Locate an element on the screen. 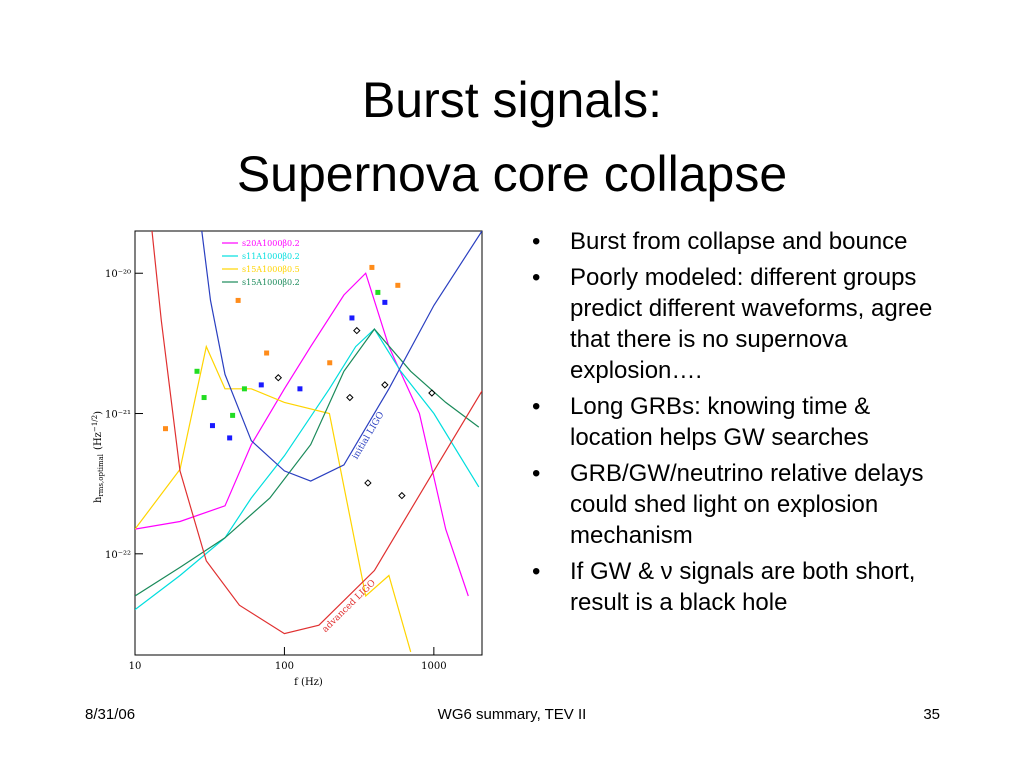 This screenshot has height=768, width=1024. x-axis-label: f (Hz) is located at coordinates (308, 682).